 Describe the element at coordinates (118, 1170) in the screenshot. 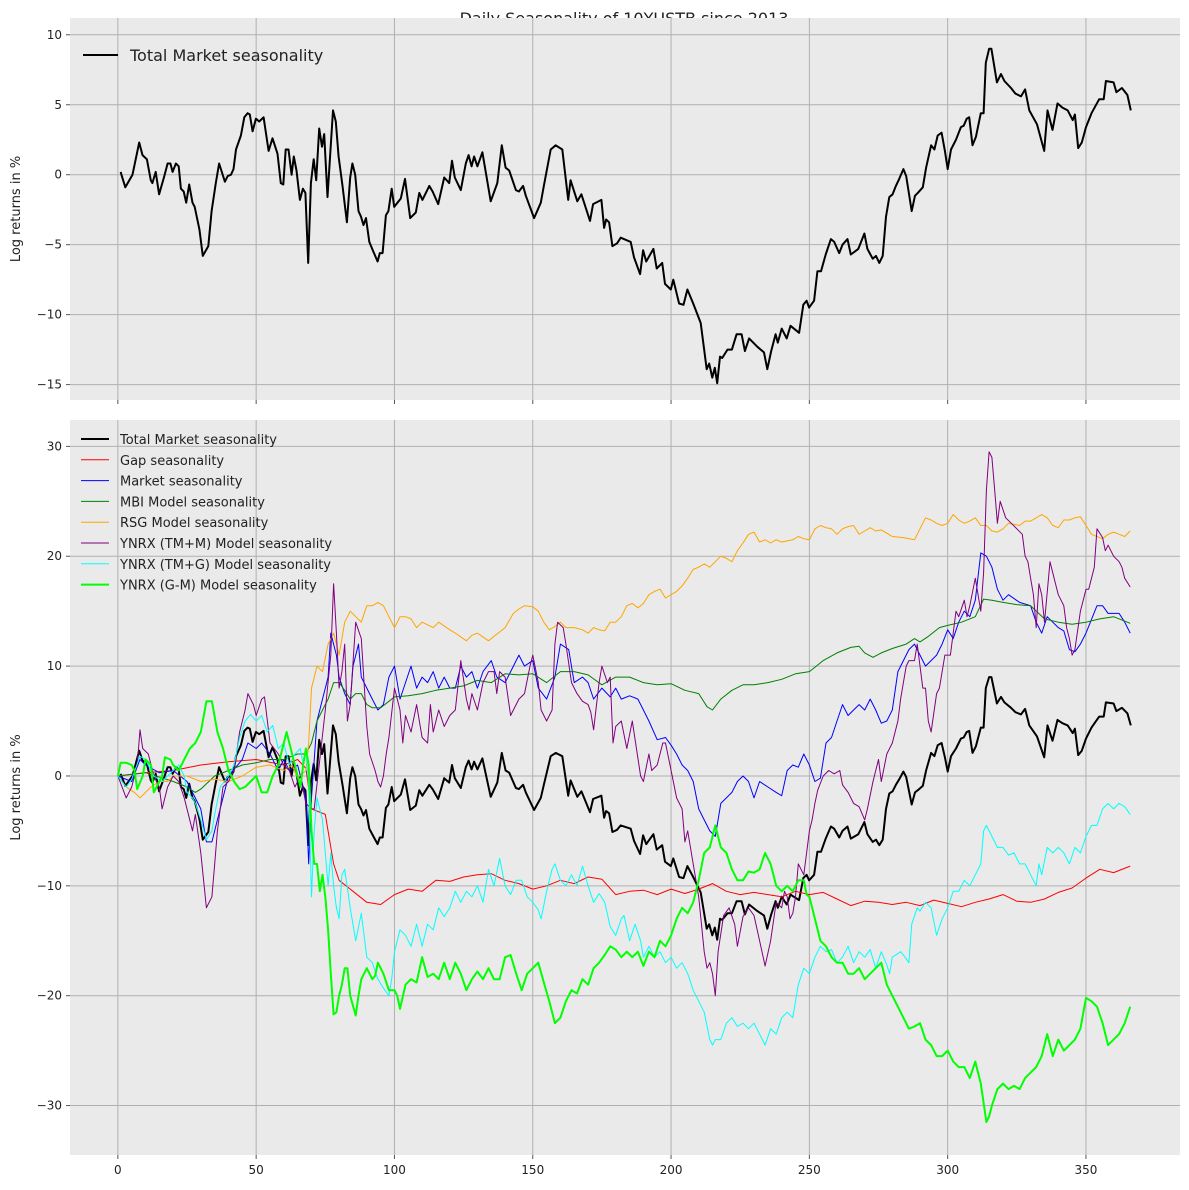

I see `x-tick-label: 0` at that location.